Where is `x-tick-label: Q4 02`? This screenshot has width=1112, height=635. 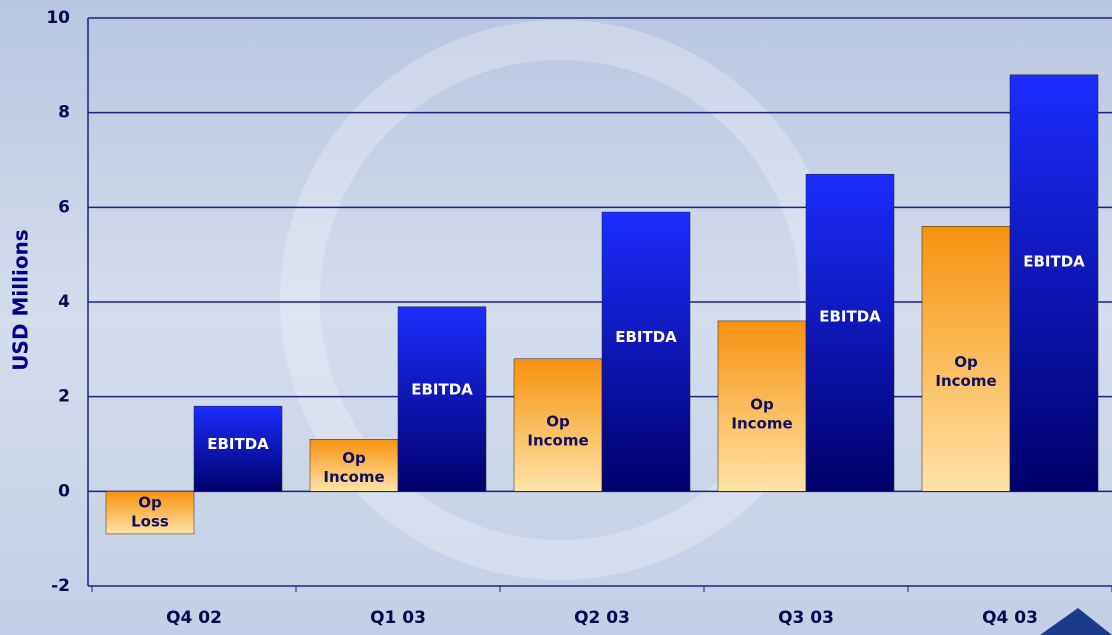 x-tick-label: Q4 02 is located at coordinates (194, 618).